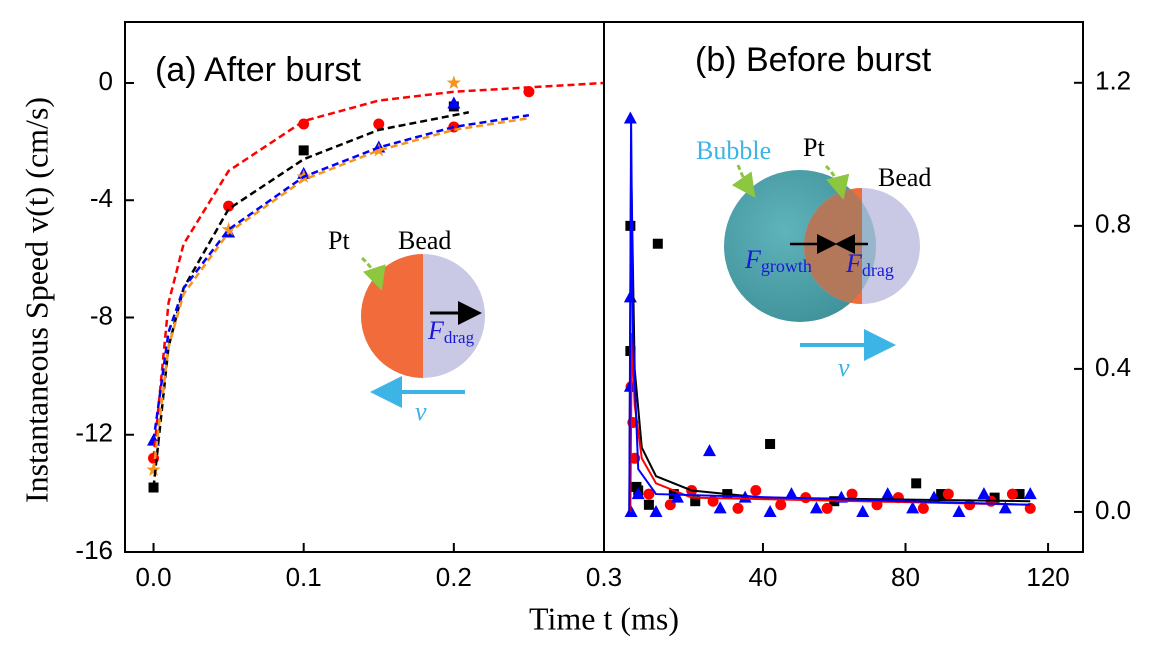  I want to click on inset-b: Bubble Pt Bead Fgrowth Fdrag v, so click(813, 257).